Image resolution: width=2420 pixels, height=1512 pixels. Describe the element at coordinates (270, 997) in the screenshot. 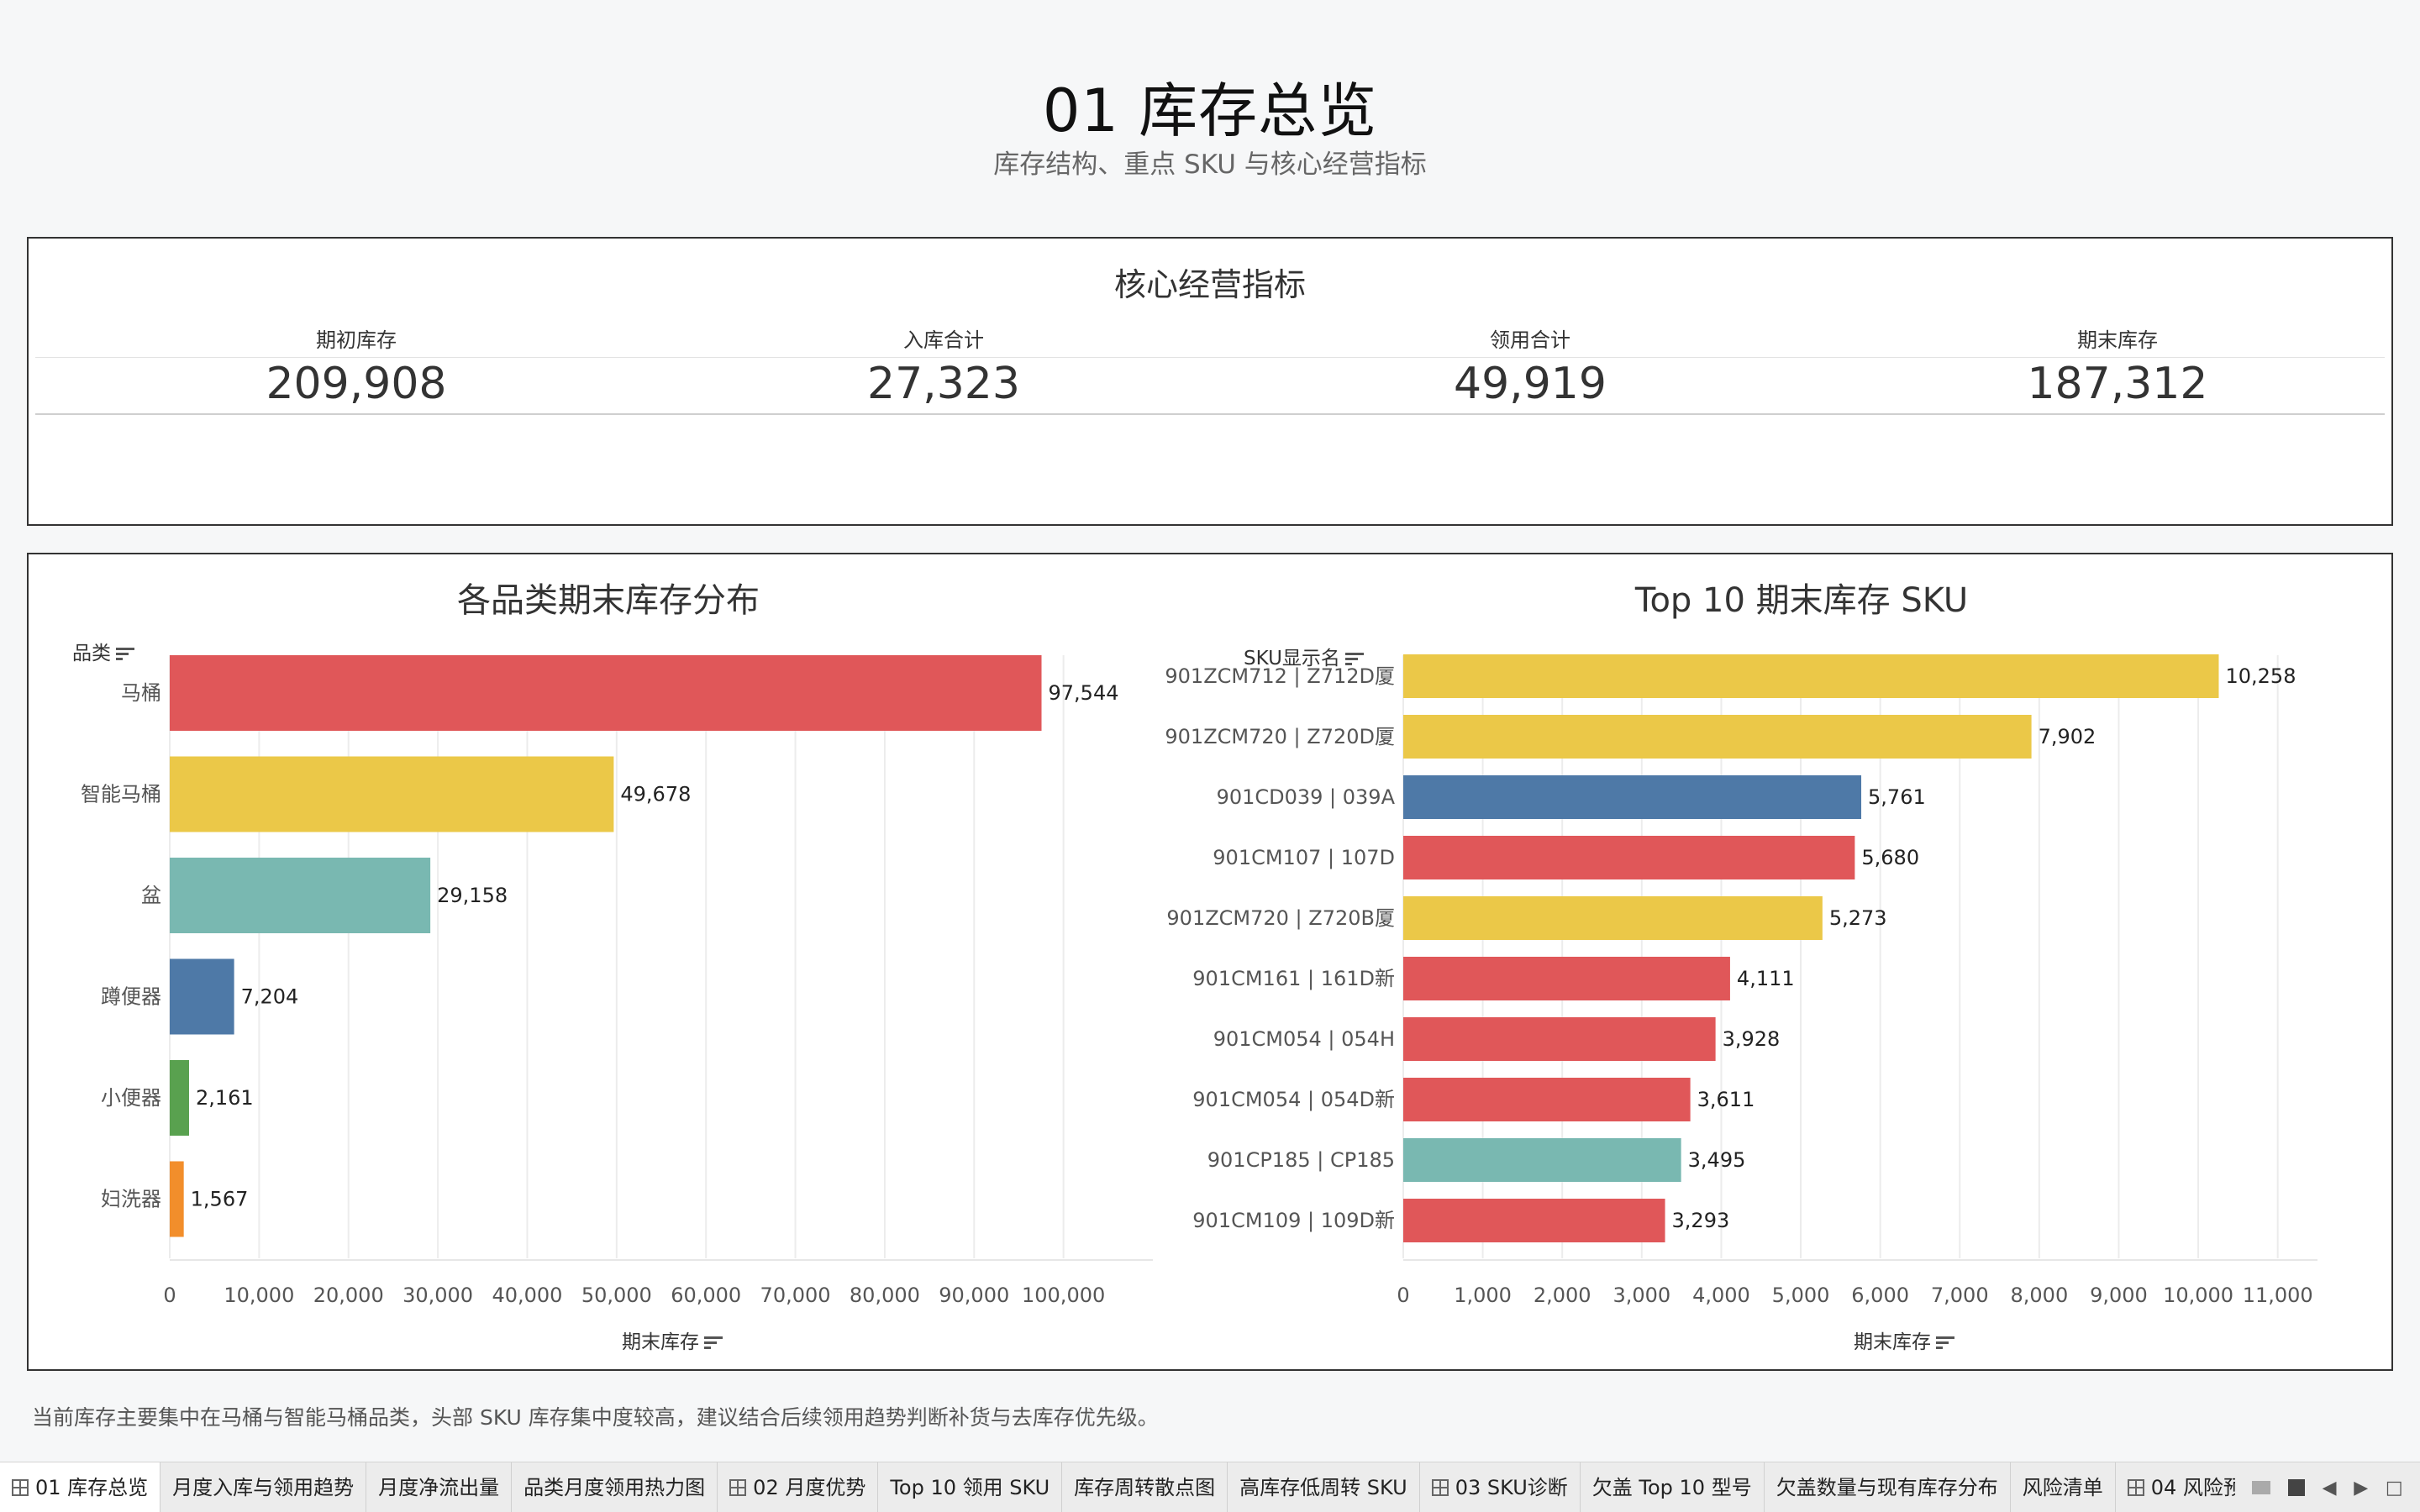

I see `data-label: 7,204` at that location.